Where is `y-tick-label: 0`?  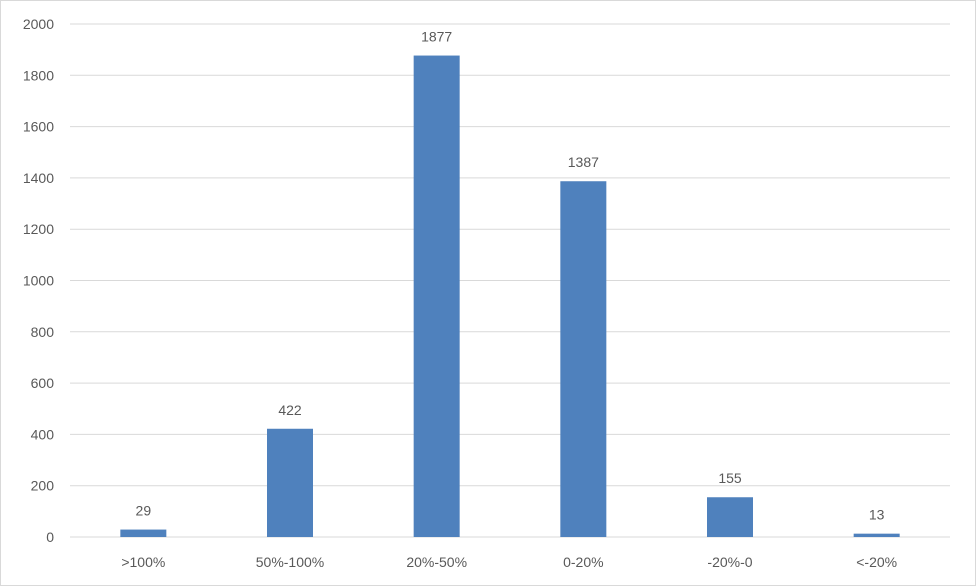
y-tick-label: 0 is located at coordinates (50, 537).